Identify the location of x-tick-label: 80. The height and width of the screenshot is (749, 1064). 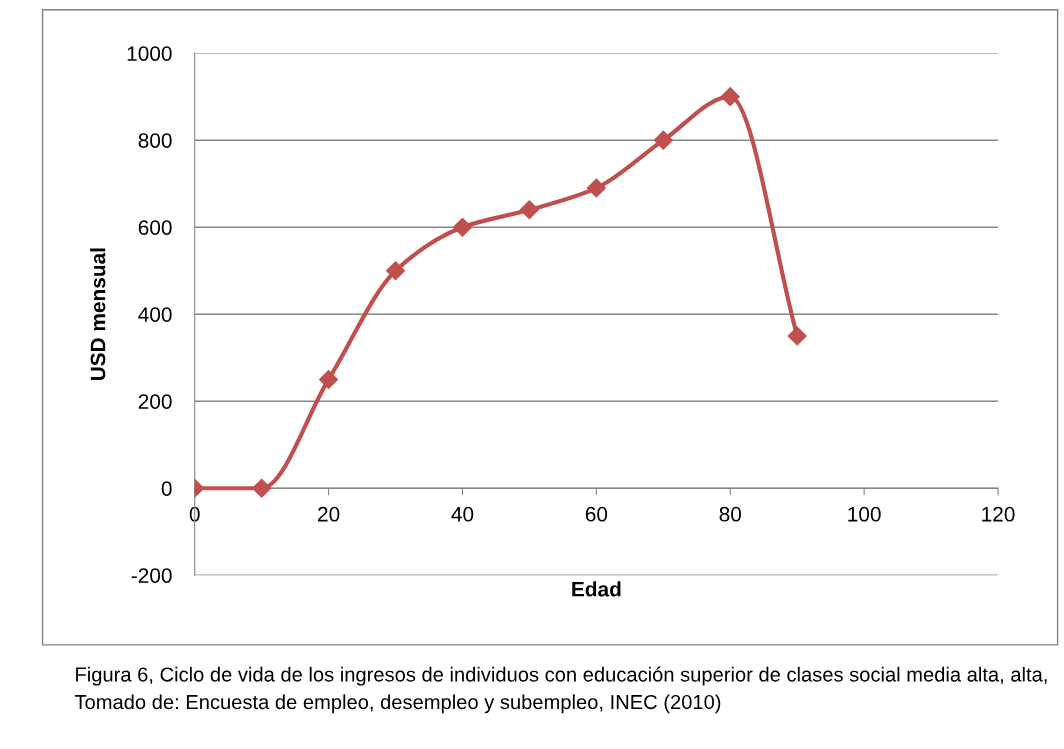
(730, 514).